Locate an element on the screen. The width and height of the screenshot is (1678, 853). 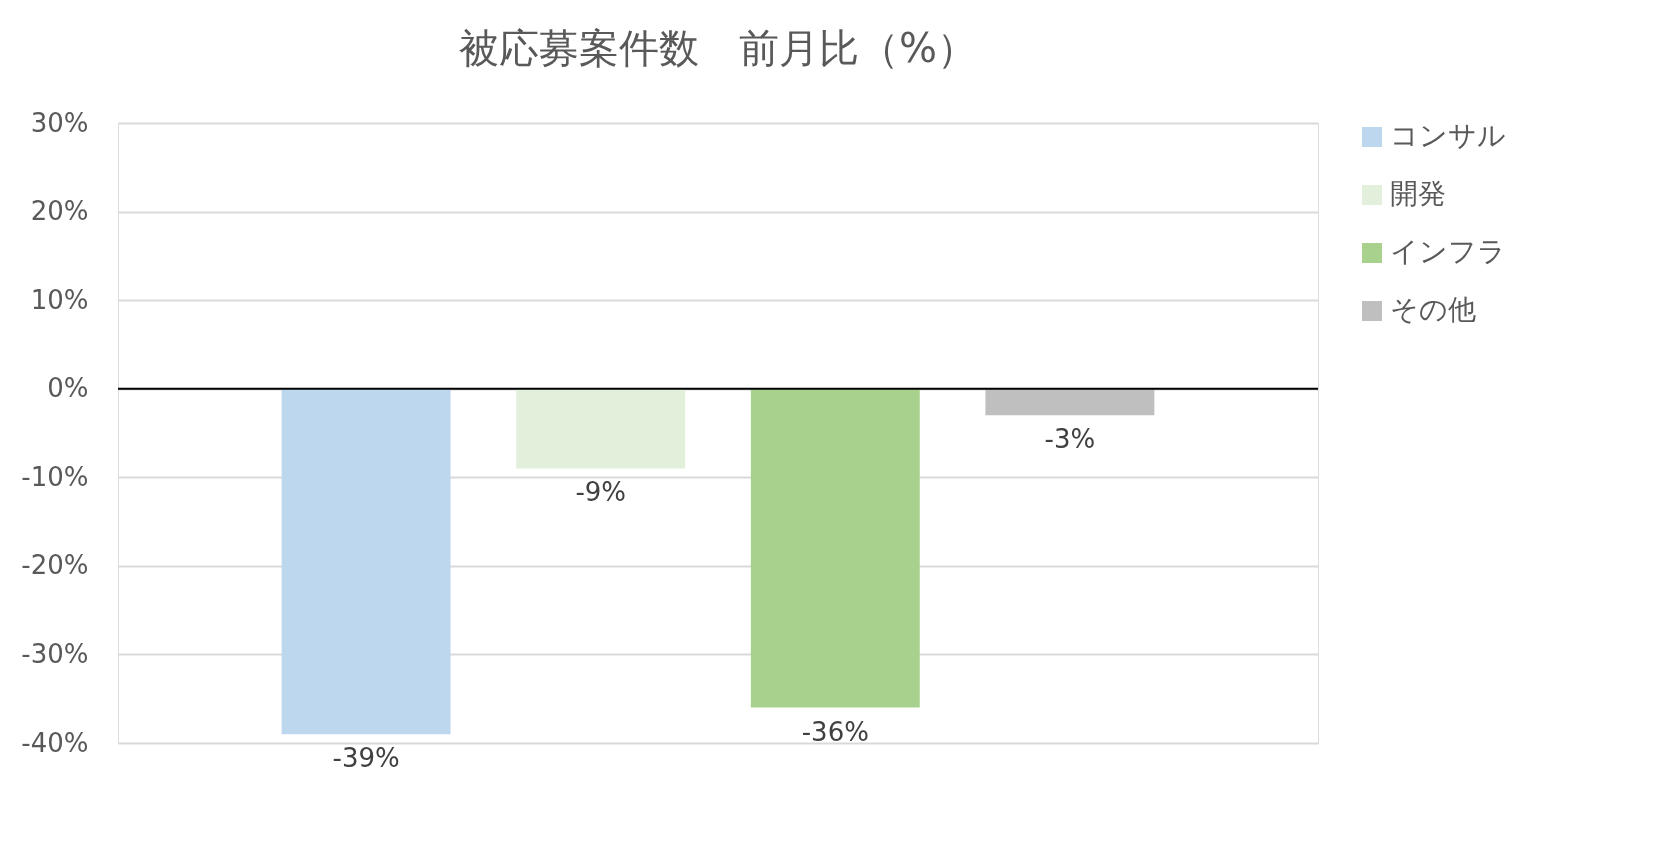
y-tick-label: 20% is located at coordinates (59, 211).